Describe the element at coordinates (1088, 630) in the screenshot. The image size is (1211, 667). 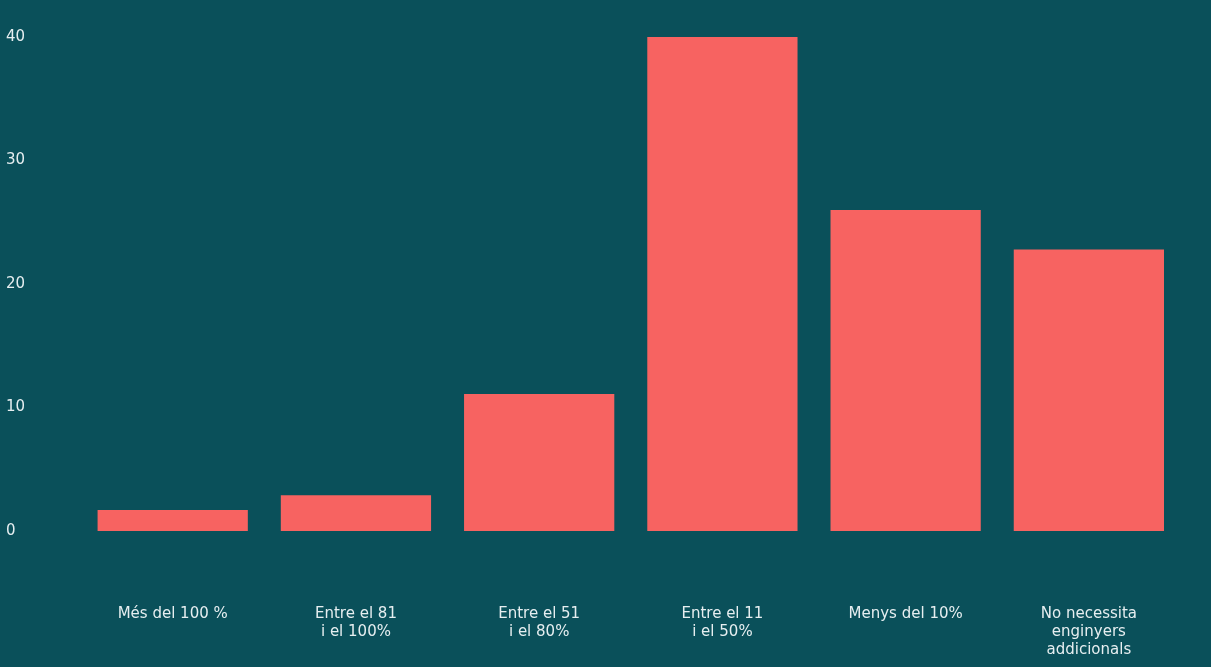
I see `x-tick-label: No necessita enginyers addicionals` at that location.